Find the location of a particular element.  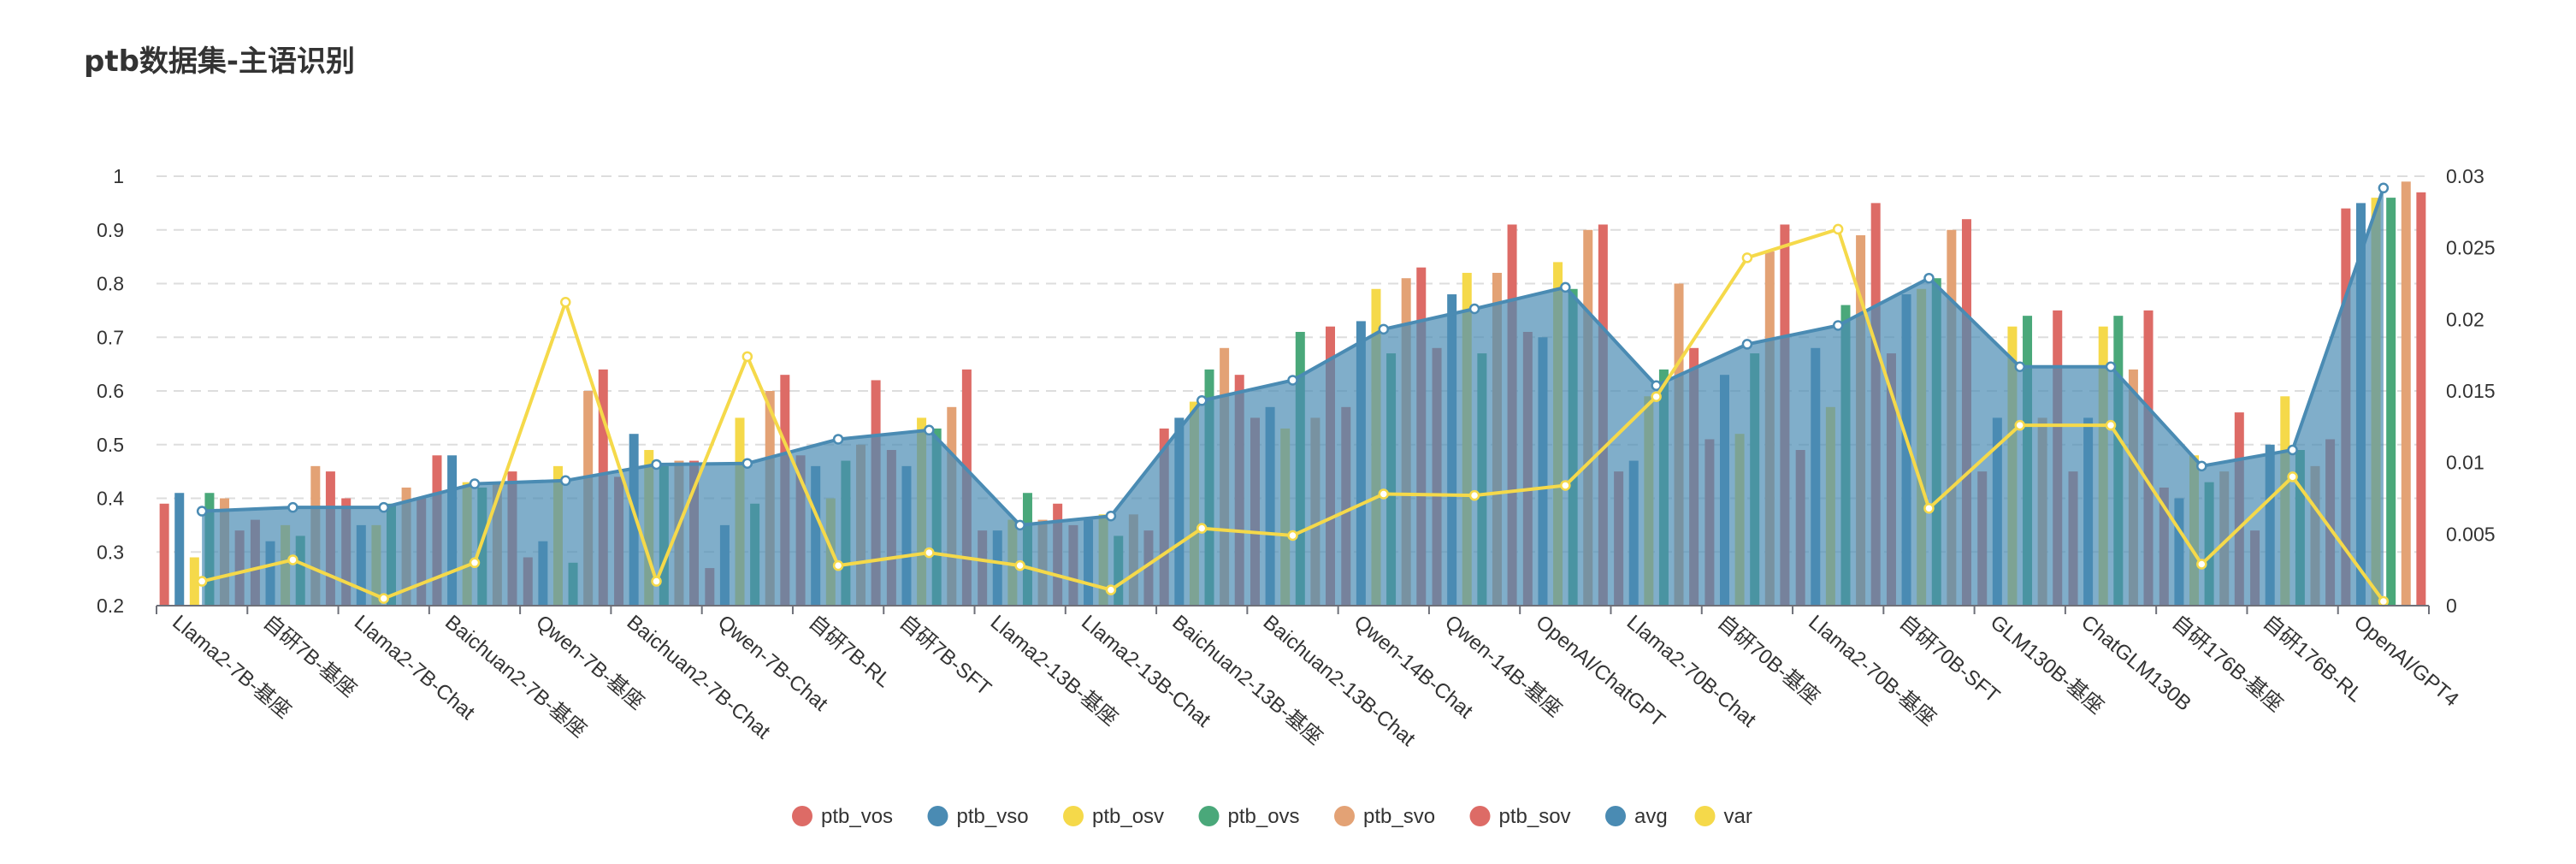

right-tick-label: 0.01 is located at coordinates (2465, 463).